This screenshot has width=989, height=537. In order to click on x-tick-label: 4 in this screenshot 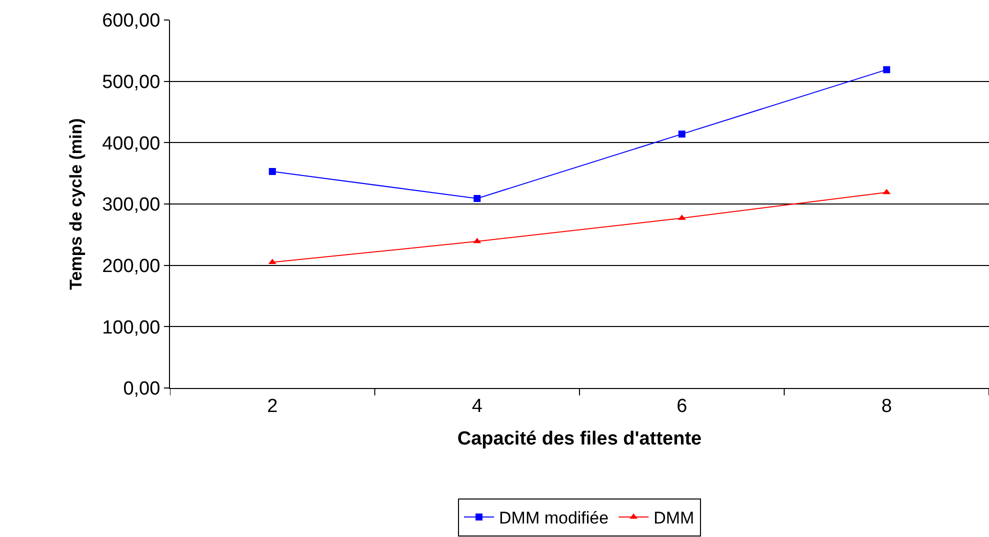, I will do `click(477, 406)`.